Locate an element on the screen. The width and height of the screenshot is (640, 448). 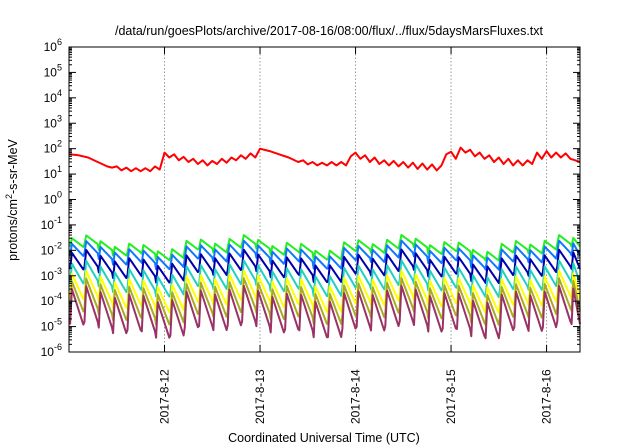
y-tick-label: 10⁻⁵ is located at coordinates (51, 325).